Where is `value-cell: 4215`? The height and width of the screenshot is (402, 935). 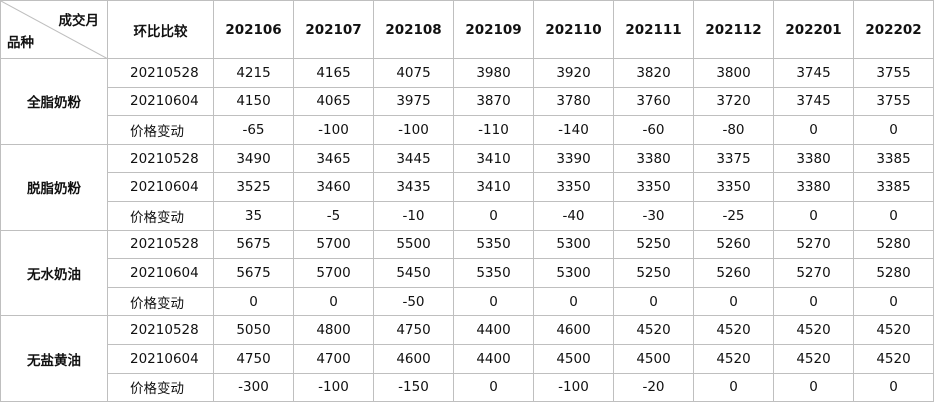 value-cell: 4215 is located at coordinates (253, 73).